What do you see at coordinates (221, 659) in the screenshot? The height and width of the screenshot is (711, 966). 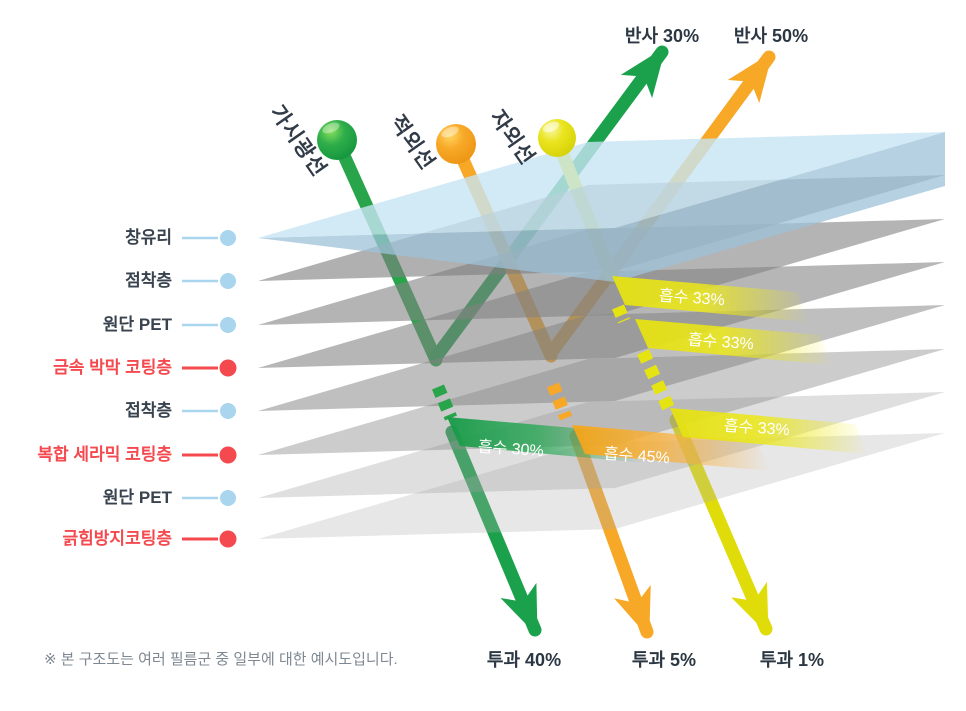 I see `footnote: ※ 본 구조도는 여러 필름군 중 일부에 대한 예시도입니다.` at bounding box center [221, 659].